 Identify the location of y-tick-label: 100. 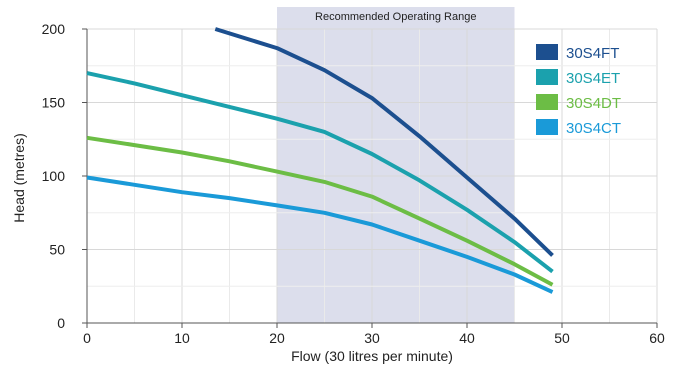
(54, 176).